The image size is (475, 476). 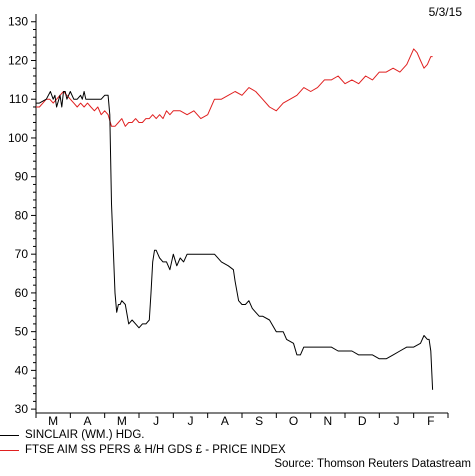 I want to click on x-tick-label: F, so click(x=430, y=419).